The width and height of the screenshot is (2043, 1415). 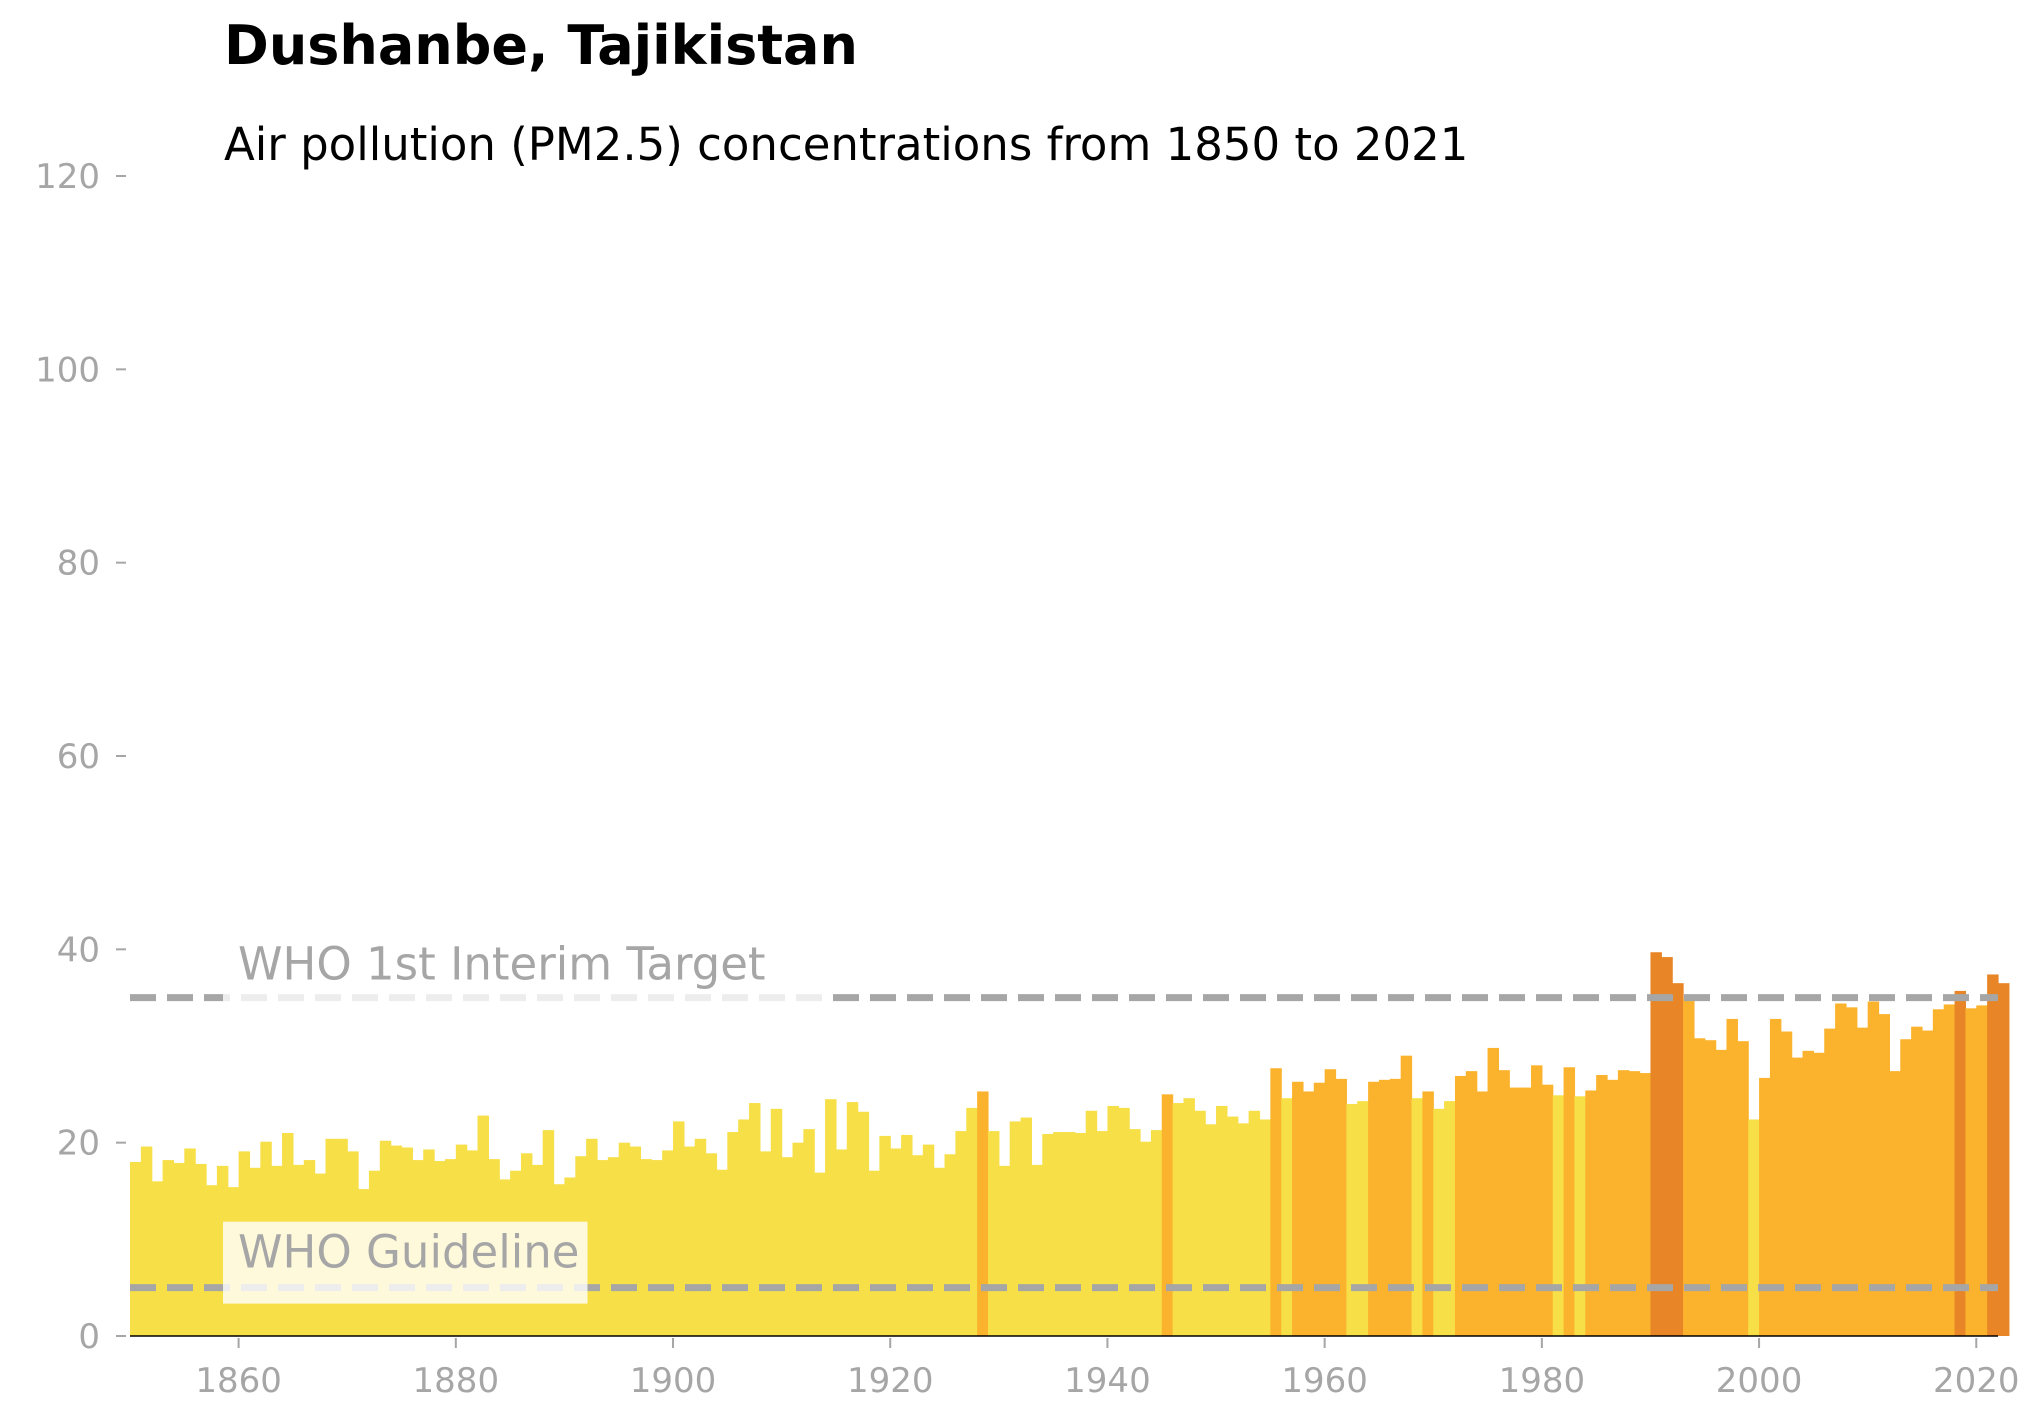 What do you see at coordinates (1243, 1229) in the screenshot?
I see `bar-1952` at bounding box center [1243, 1229].